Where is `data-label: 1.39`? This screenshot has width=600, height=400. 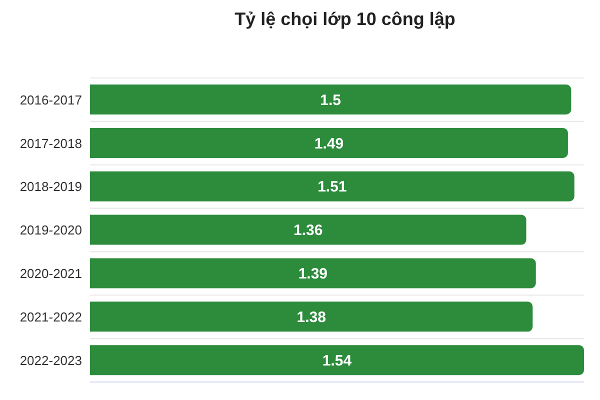 data-label: 1.39 is located at coordinates (313, 274).